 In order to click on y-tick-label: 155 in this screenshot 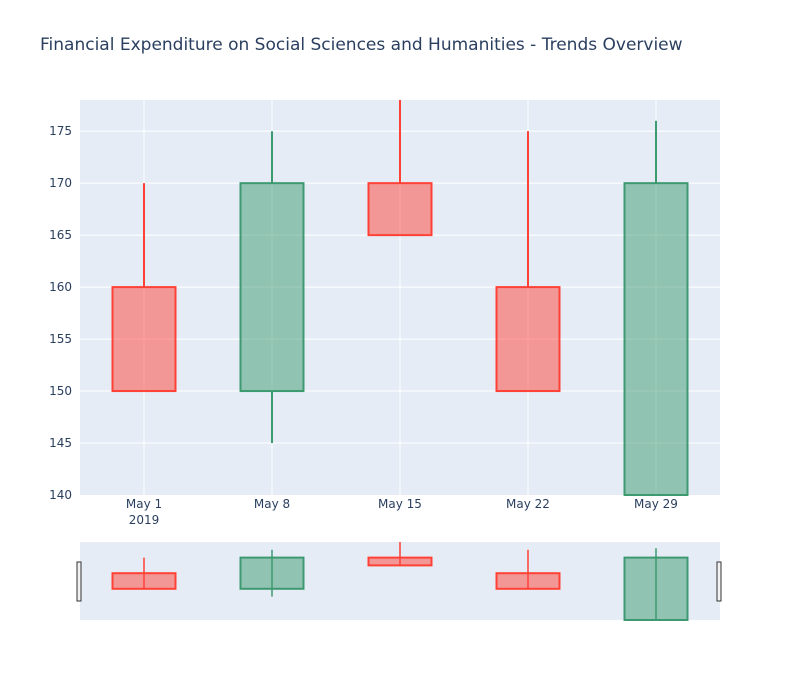, I will do `click(60, 339)`.